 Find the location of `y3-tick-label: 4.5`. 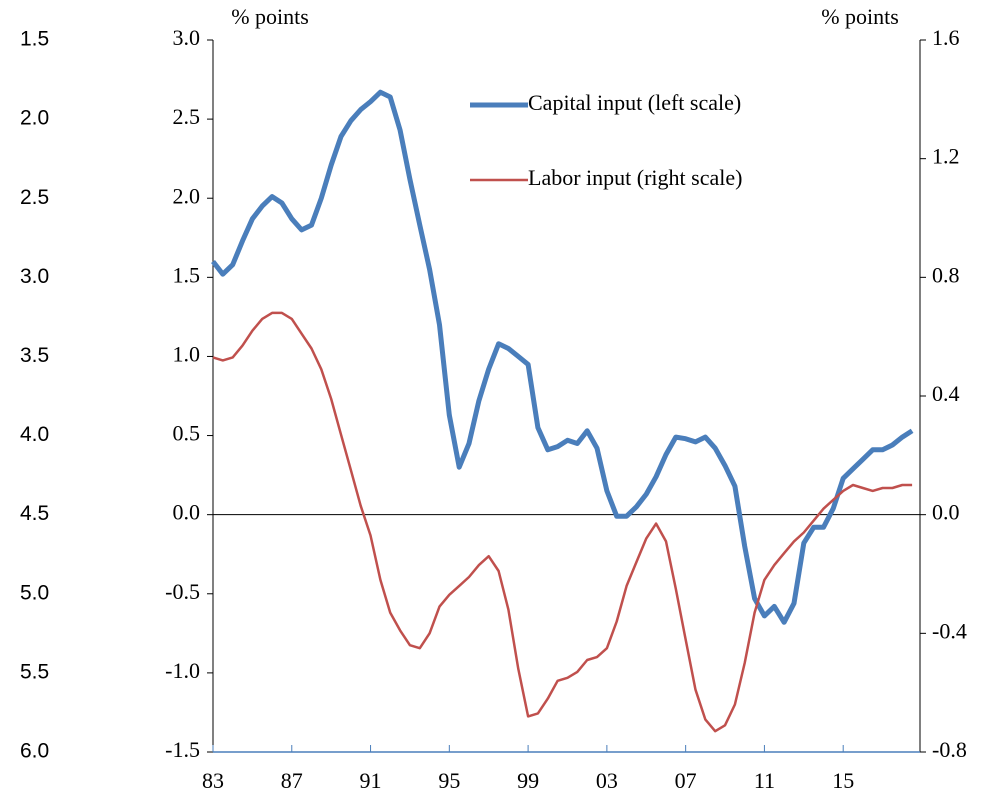

y3-tick-label: 4.5 is located at coordinates (34, 513).